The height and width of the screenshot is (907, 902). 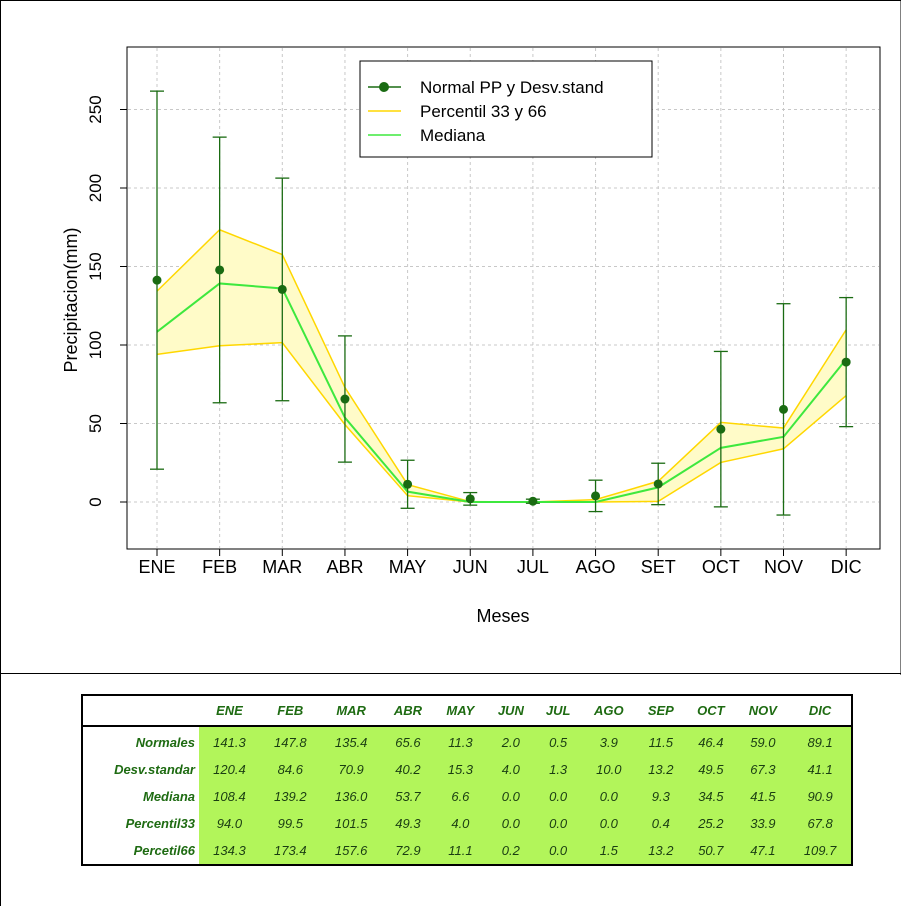 I want to click on table-cell: 89.1, so click(x=820, y=741).